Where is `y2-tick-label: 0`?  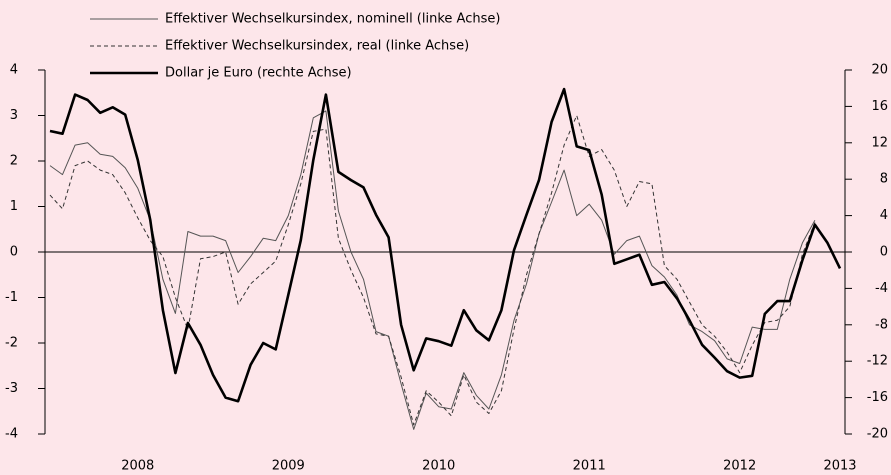 y2-tick-label: 0 is located at coordinates (884, 252).